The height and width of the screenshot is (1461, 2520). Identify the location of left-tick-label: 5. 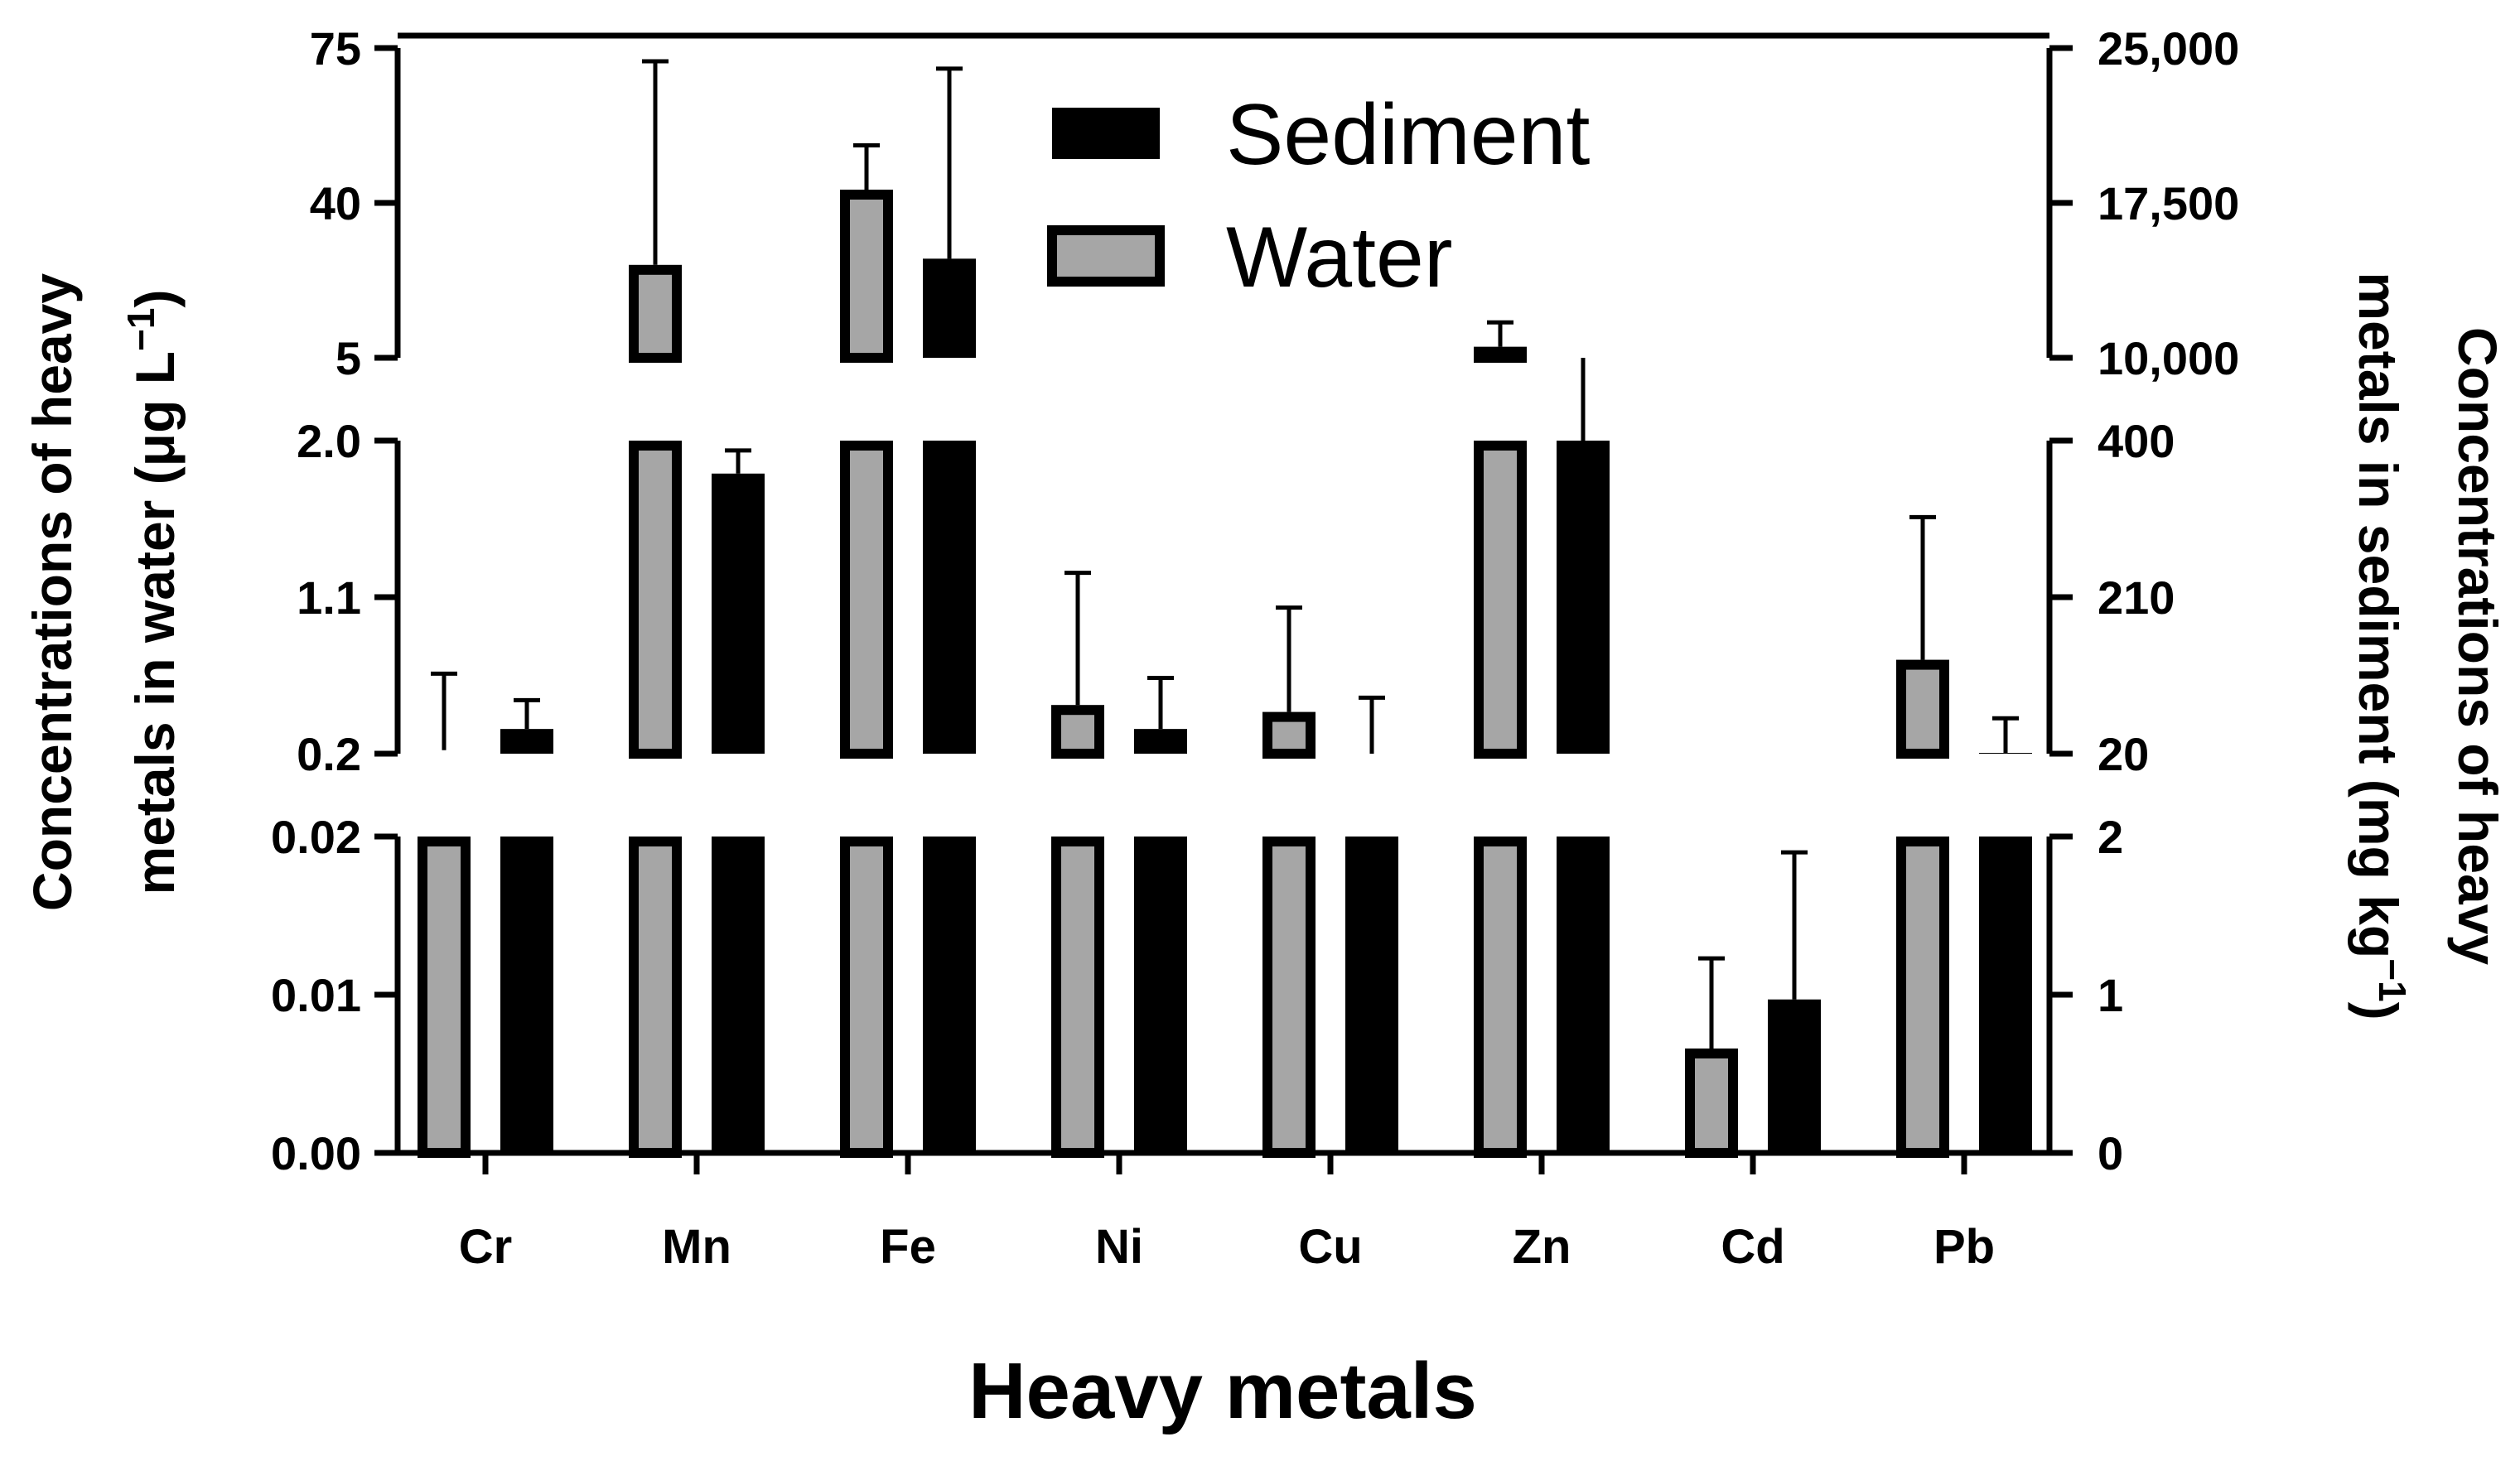
(348, 358).